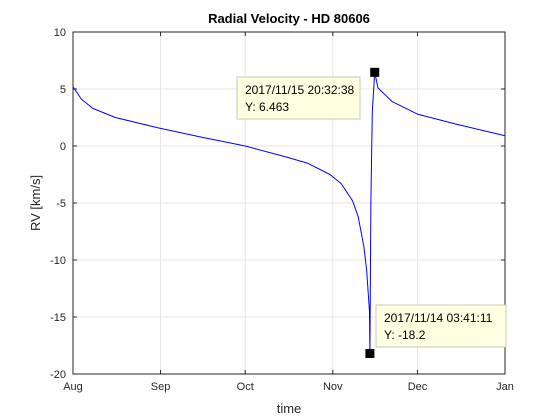 Image resolution: width=560 pixels, height=420 pixels. Describe the element at coordinates (58, 375) in the screenshot. I see `y-tick-label: -20` at that location.